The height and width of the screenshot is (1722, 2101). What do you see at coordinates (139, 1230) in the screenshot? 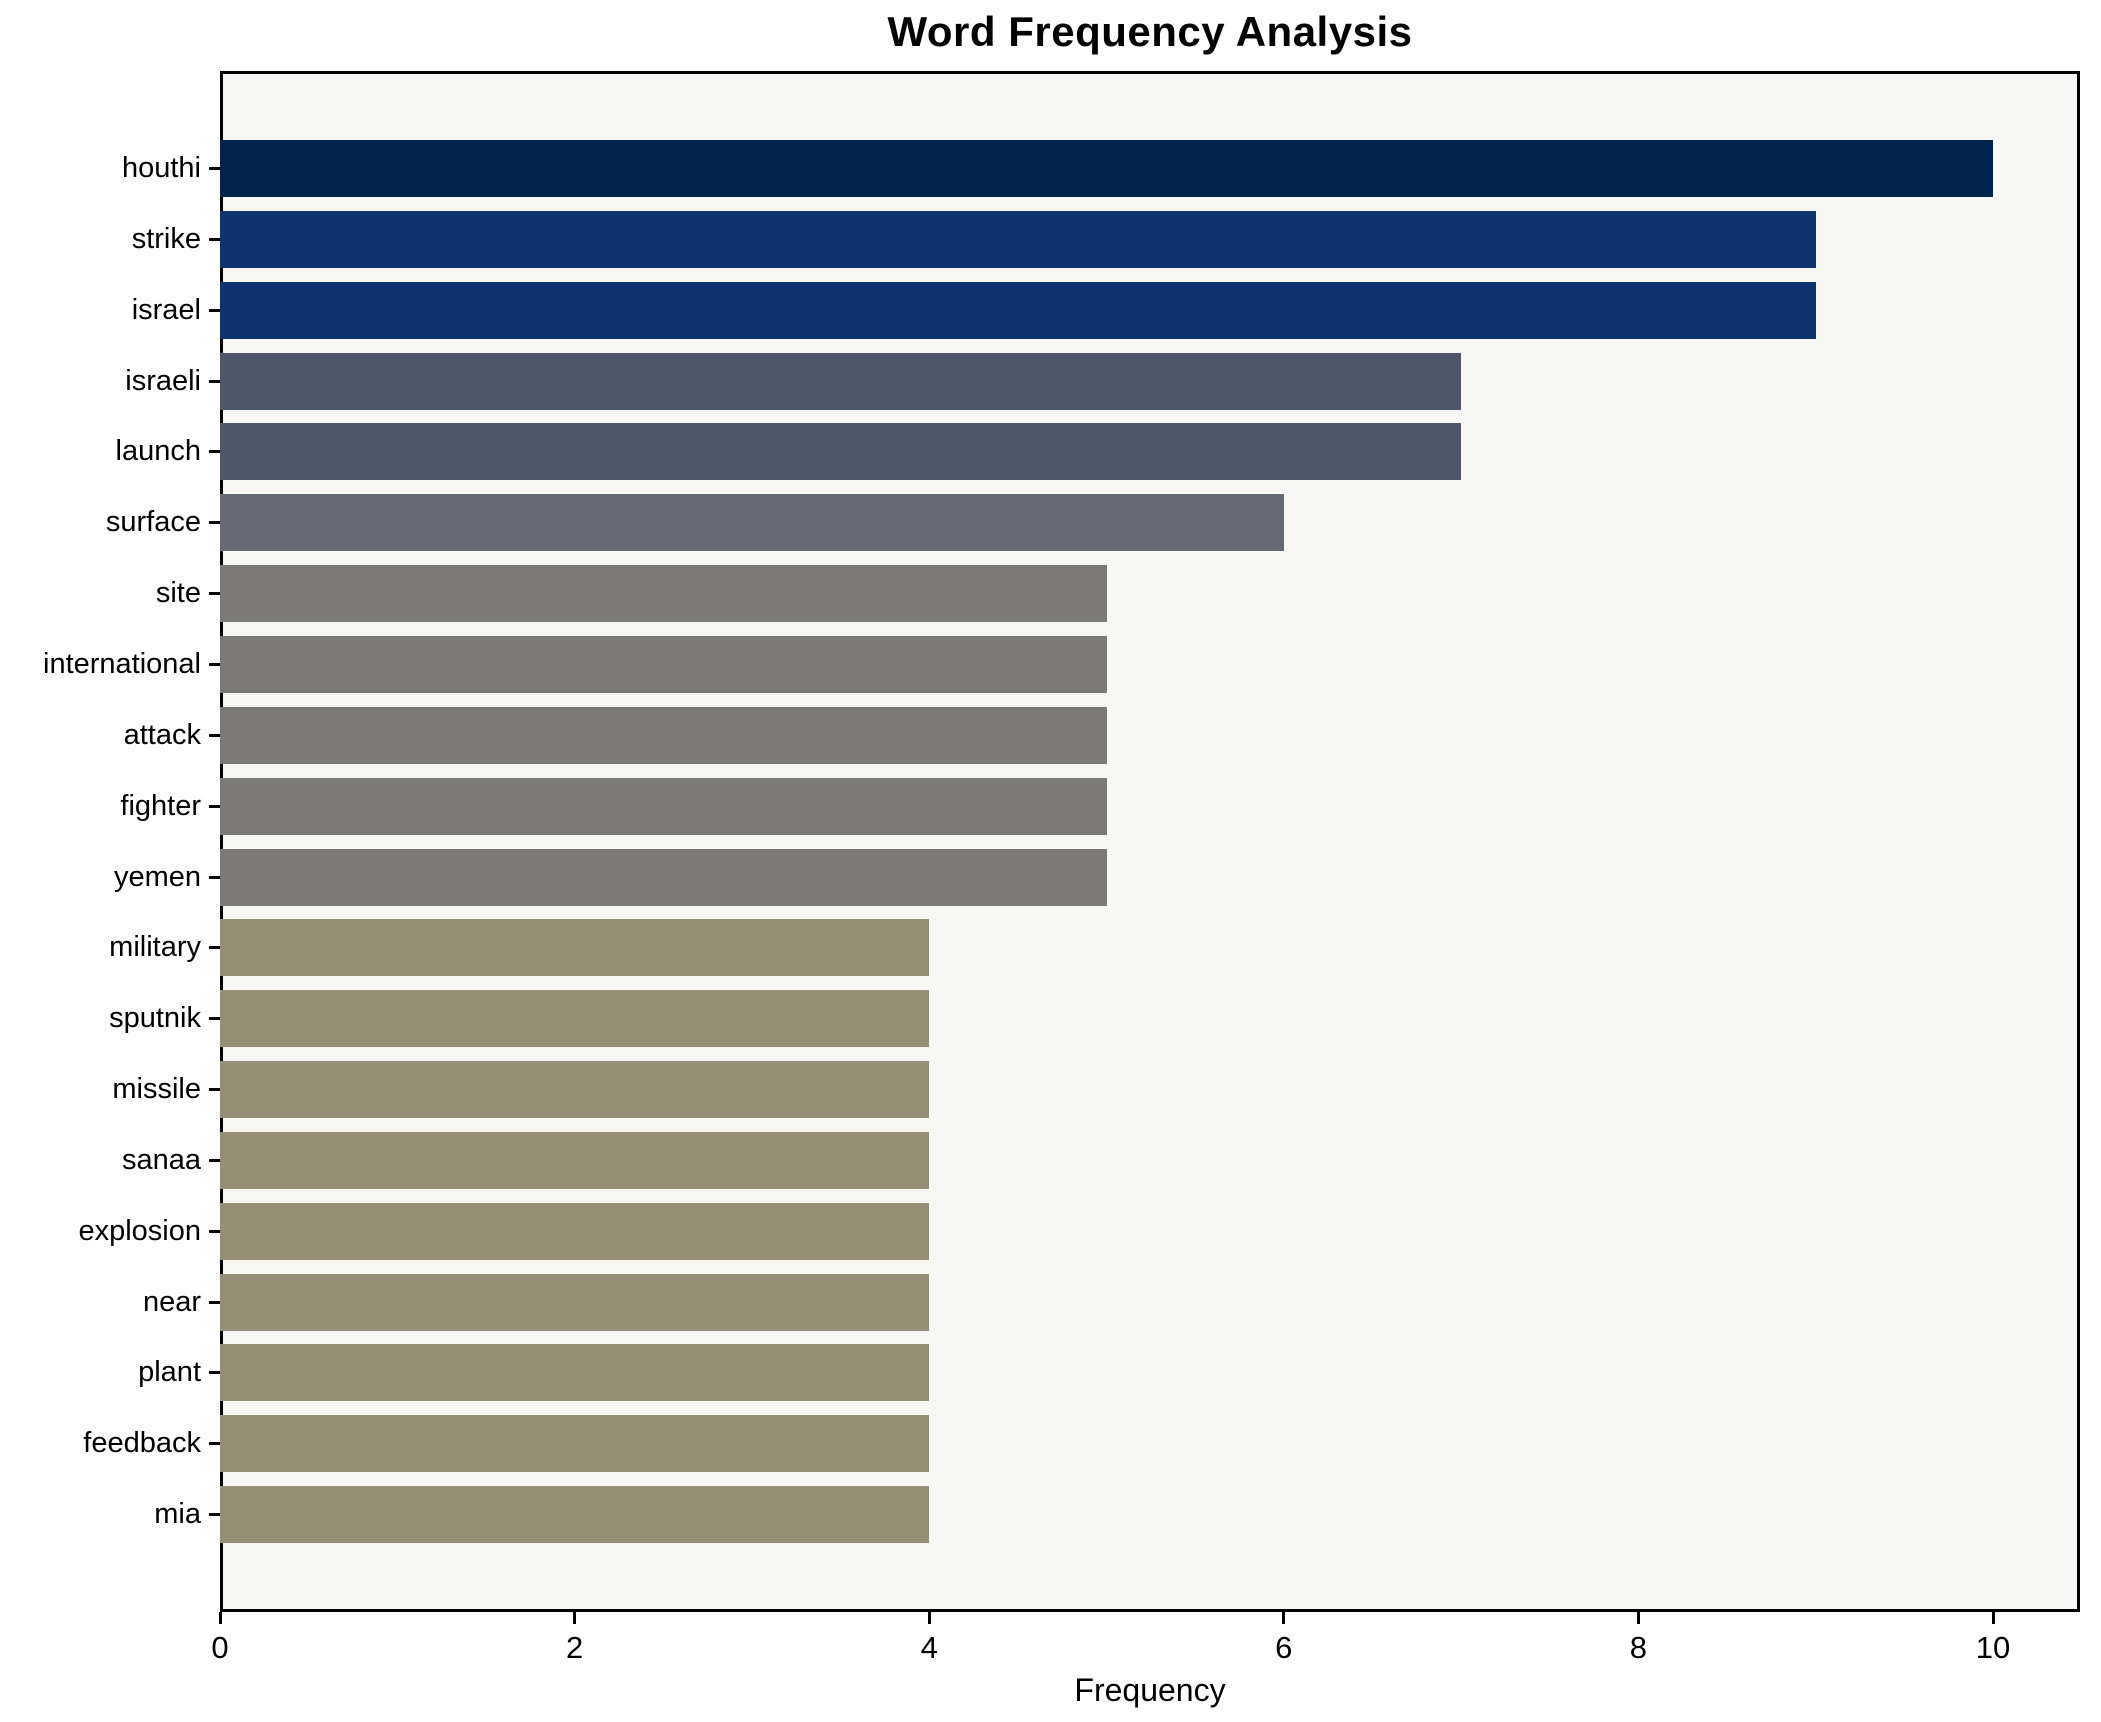
I see `y-tick-label-explosion: explosion` at bounding box center [139, 1230].